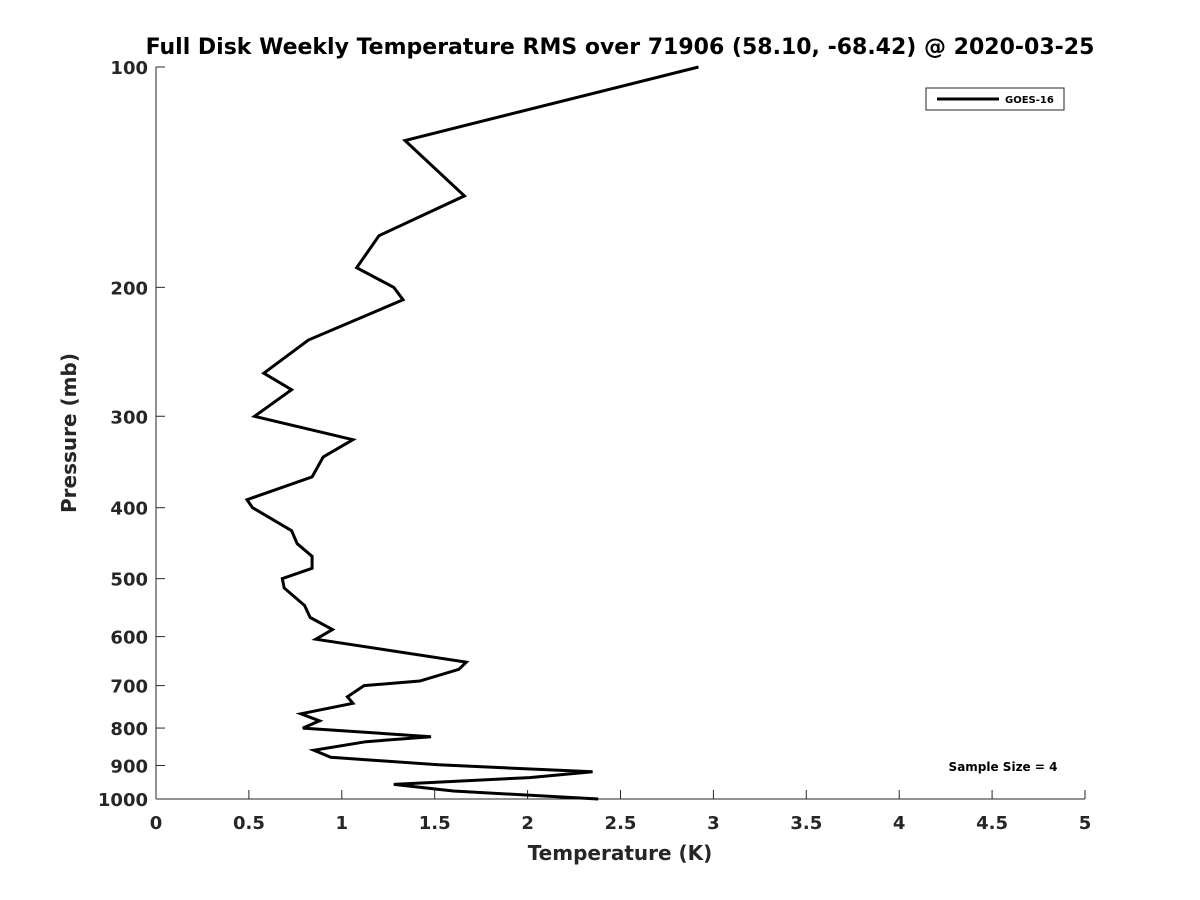 The height and width of the screenshot is (900, 1200). What do you see at coordinates (129, 687) in the screenshot?
I see `y-tick-label: 700` at bounding box center [129, 687].